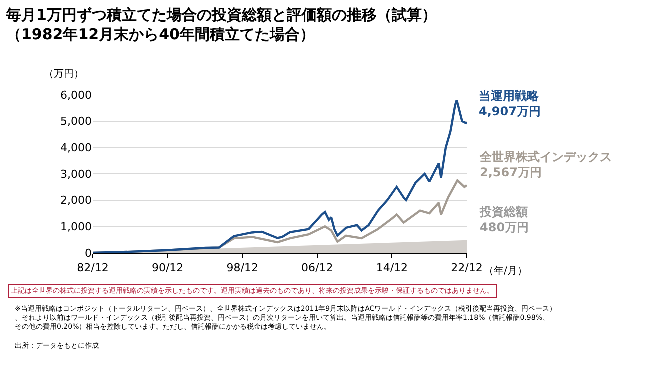 The width and height of the screenshot is (650, 366). What do you see at coordinates (93, 267) in the screenshot?
I see `x-tick-label: 82/12` at bounding box center [93, 267].